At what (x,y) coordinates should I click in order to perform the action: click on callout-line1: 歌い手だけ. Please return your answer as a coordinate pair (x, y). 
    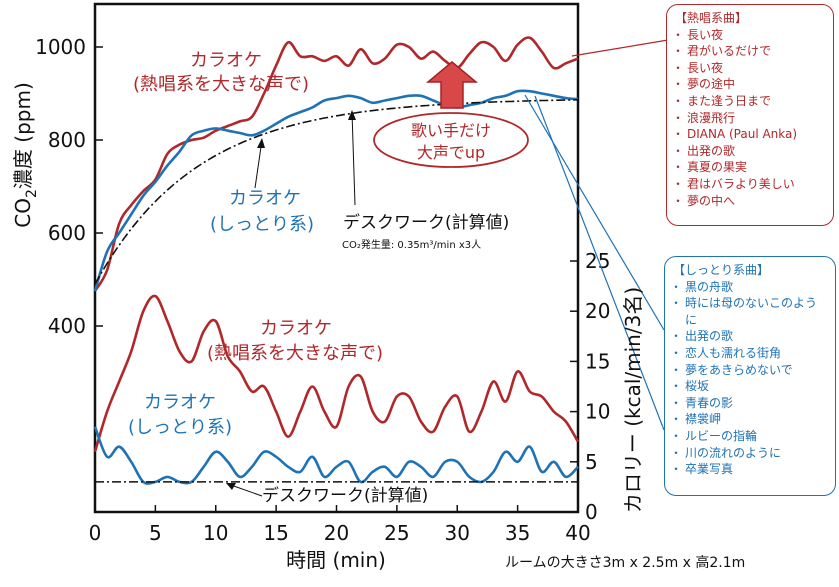
    Looking at the image, I should click on (451, 130).